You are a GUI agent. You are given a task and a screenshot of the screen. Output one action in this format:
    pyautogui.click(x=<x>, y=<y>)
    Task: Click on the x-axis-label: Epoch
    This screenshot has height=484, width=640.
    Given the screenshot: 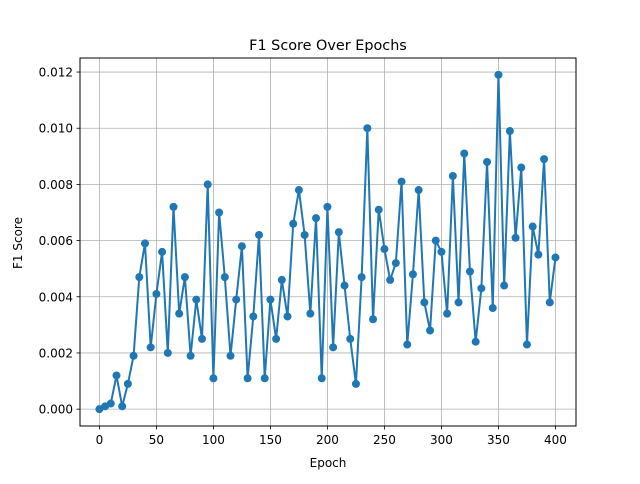 What is the action you would take?
    pyautogui.click(x=328, y=463)
    